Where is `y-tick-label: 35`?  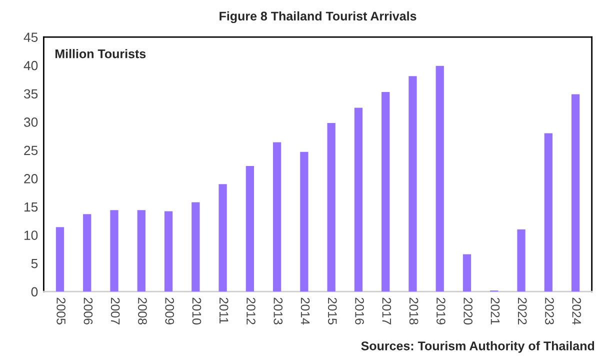
y-tick-label: 35 is located at coordinates (31, 94).